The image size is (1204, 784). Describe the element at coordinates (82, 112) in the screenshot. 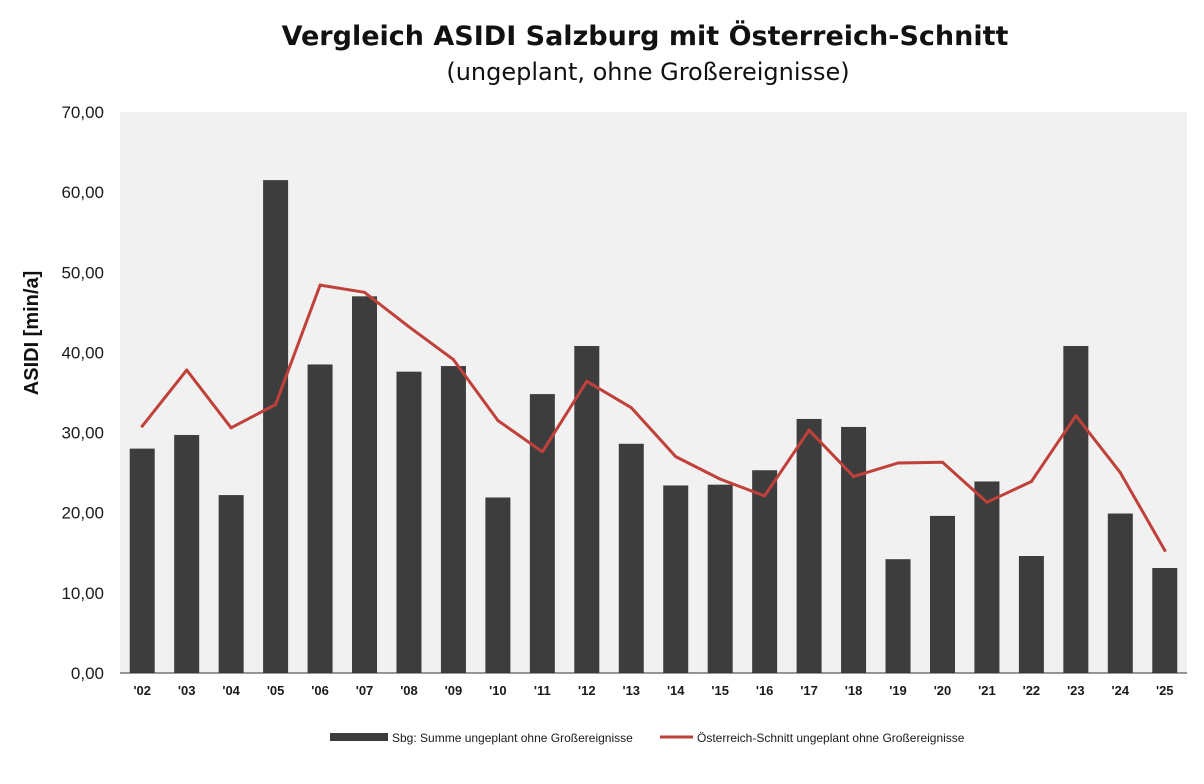

I see `y-tick-label: 70,00` at that location.